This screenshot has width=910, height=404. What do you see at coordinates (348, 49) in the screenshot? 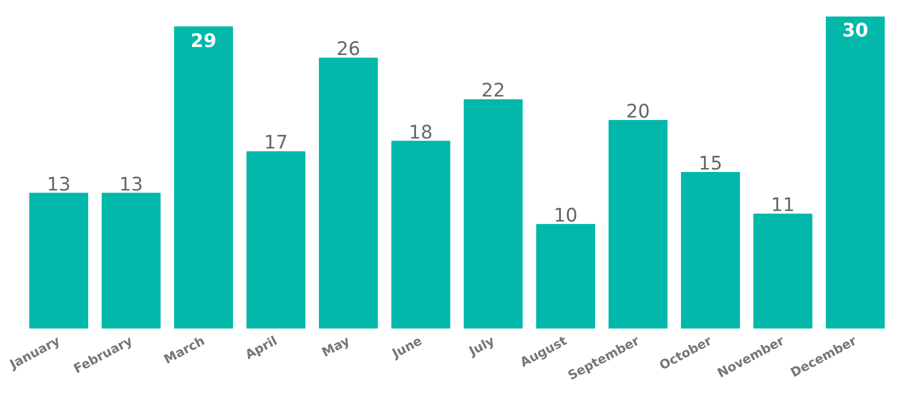
I see `data-label: 26` at bounding box center [348, 49].